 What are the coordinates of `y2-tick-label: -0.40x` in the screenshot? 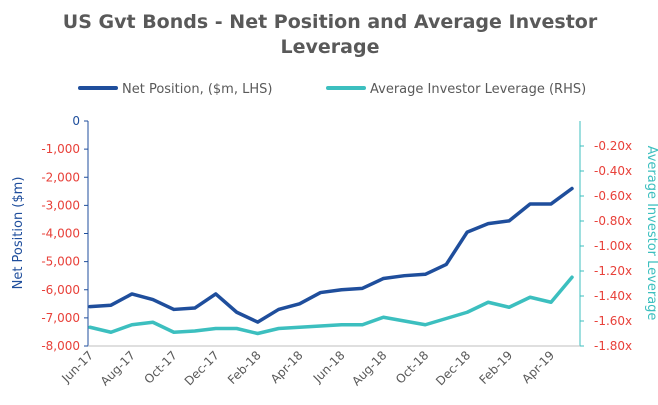 It's located at (613, 171).